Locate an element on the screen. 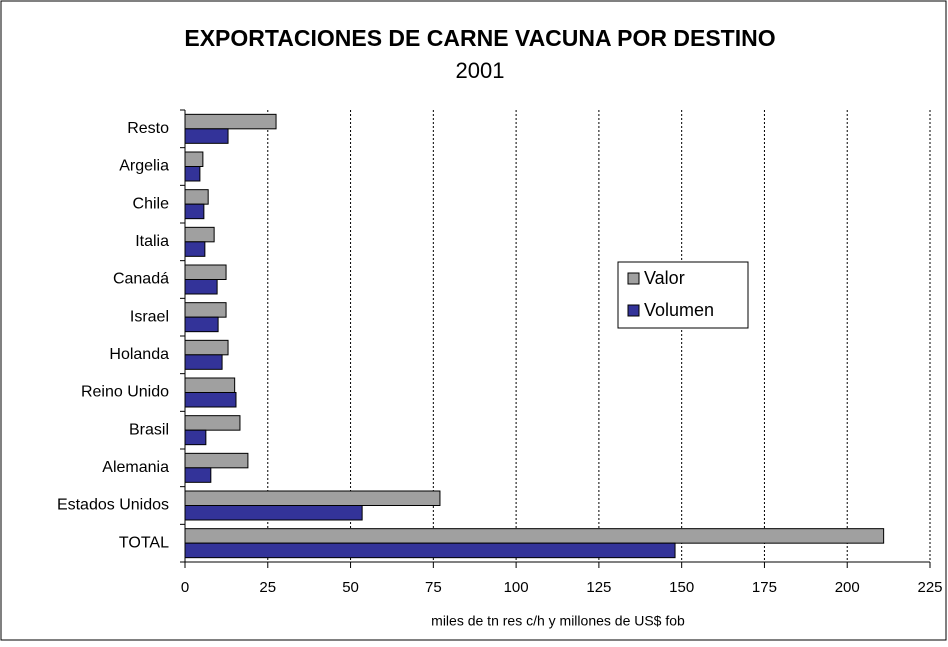  y-tick-label: Alemania is located at coordinates (135, 467).